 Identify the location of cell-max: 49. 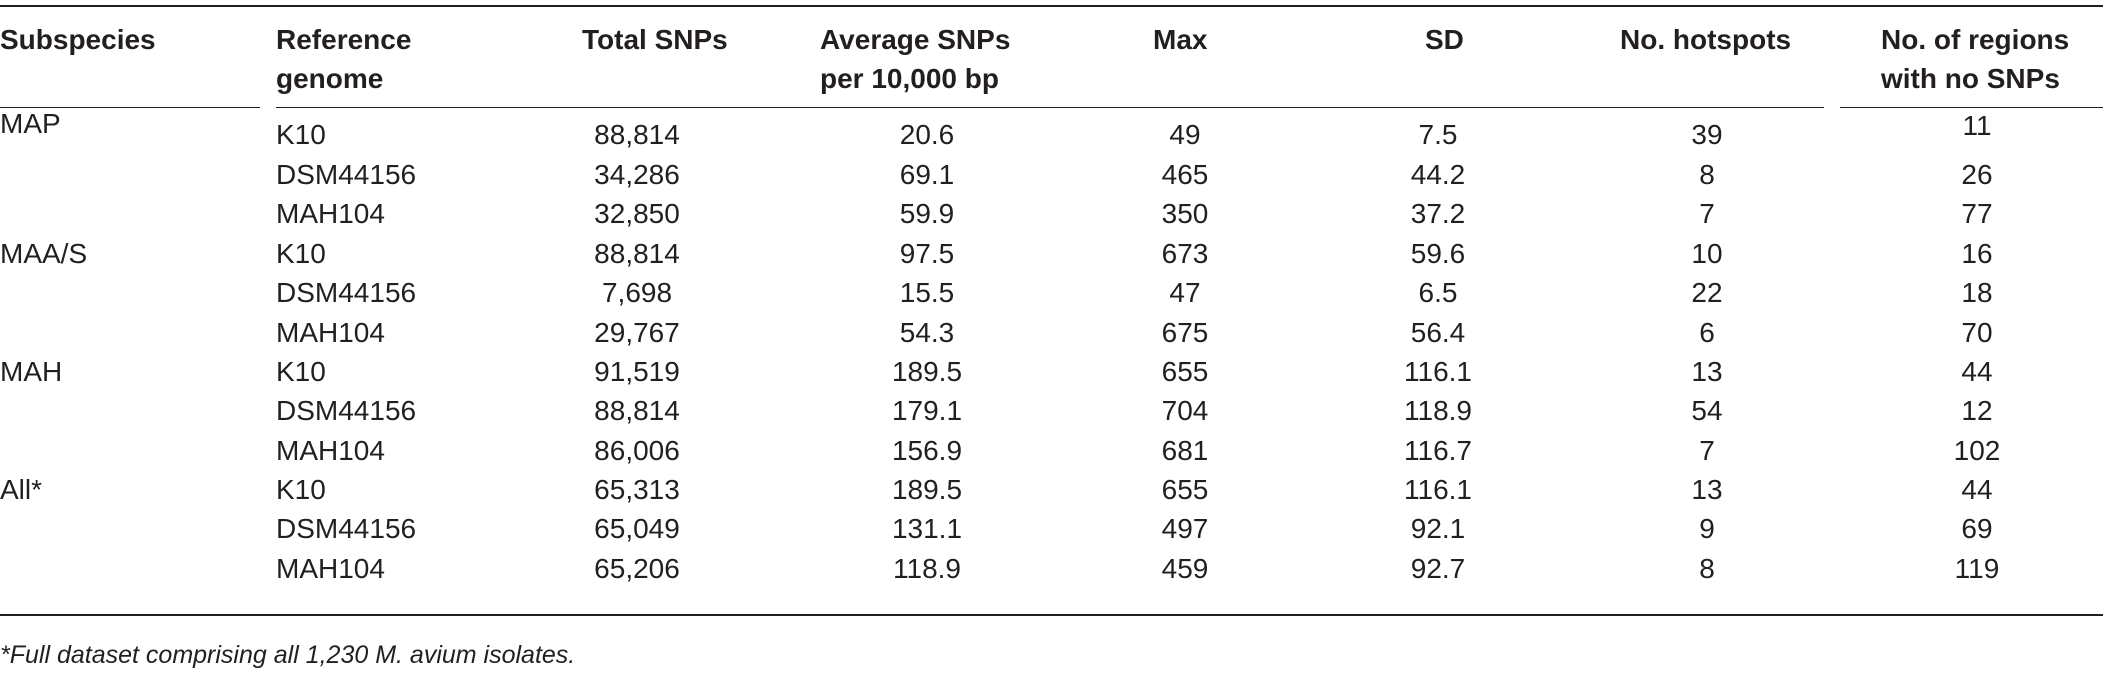
(1185, 134).